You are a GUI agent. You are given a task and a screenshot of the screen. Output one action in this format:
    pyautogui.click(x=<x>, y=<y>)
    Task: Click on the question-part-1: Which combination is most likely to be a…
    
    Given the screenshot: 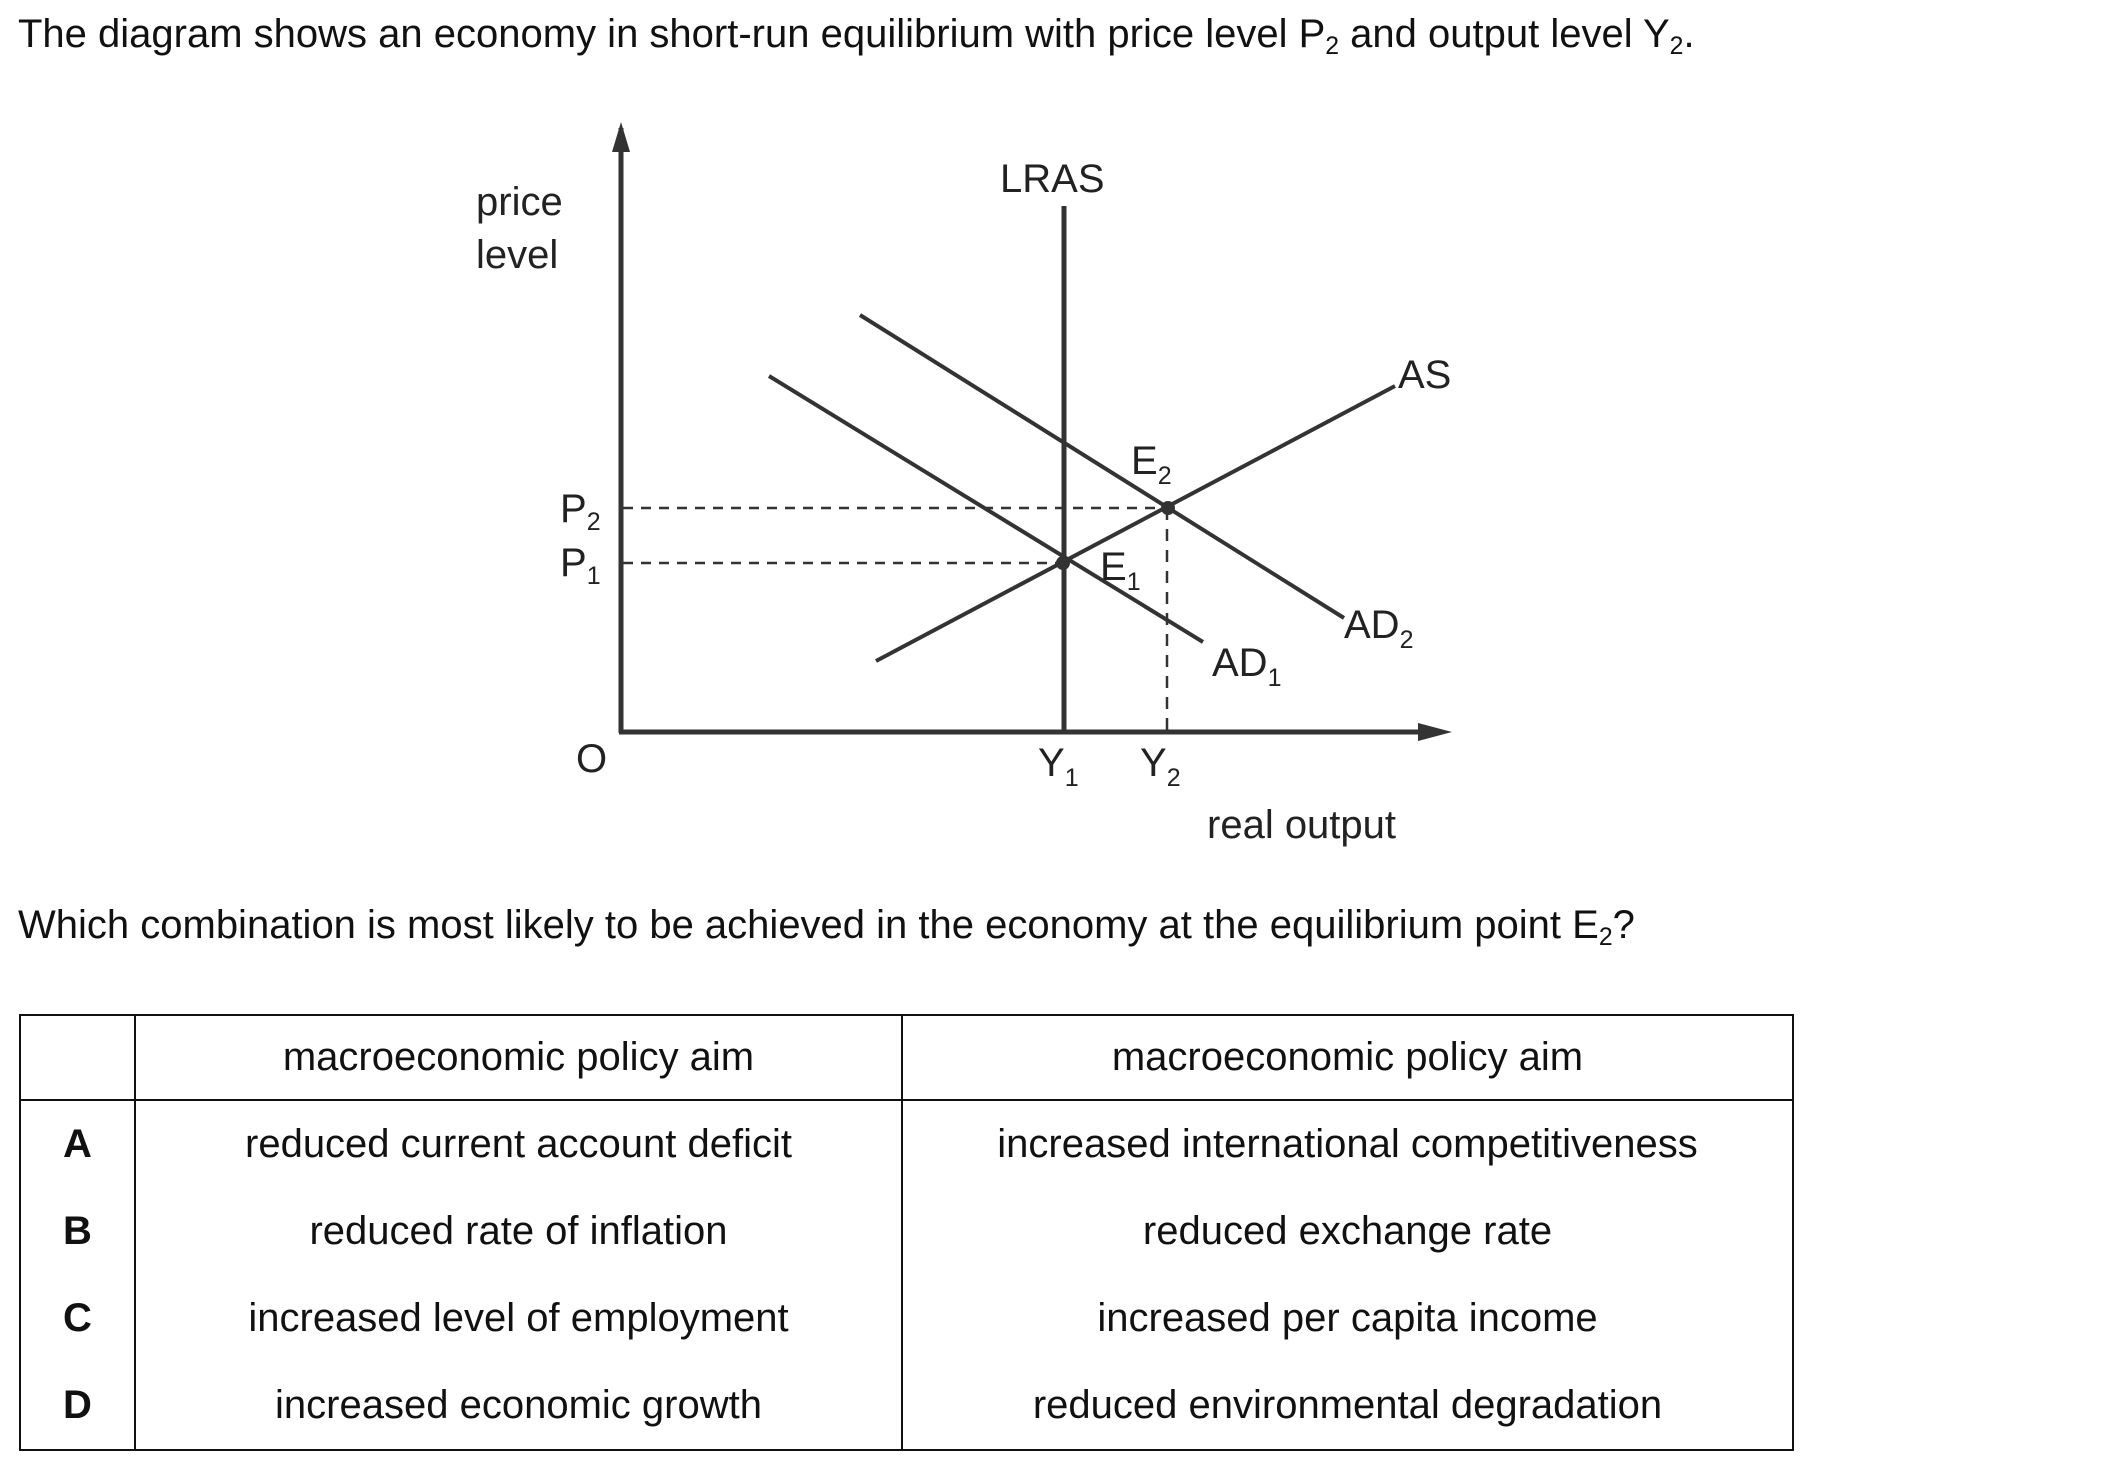 What is the action you would take?
    pyautogui.click(x=808, y=925)
    